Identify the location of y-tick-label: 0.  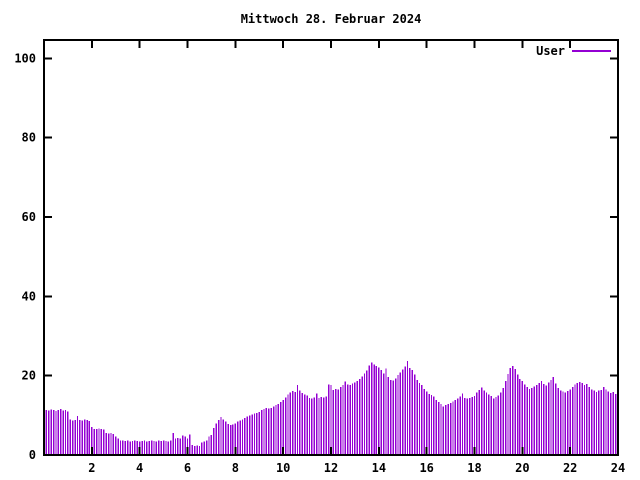
(32, 455).